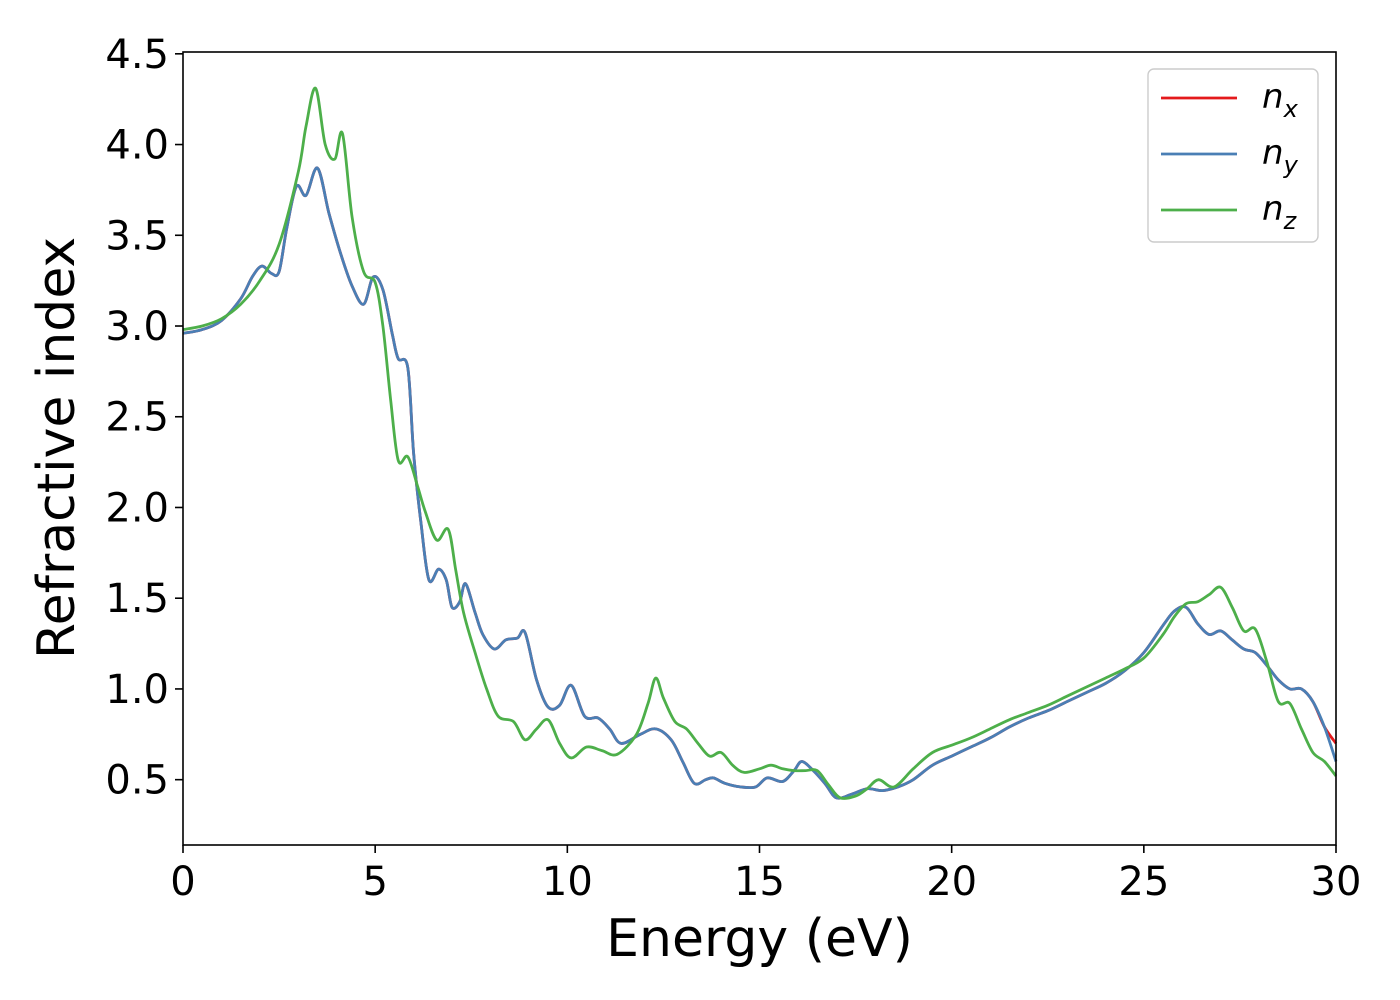 Image resolution: width=1400 pixels, height=1000 pixels. What do you see at coordinates (182, 882) in the screenshot?
I see `x-tick-label: 0` at bounding box center [182, 882].